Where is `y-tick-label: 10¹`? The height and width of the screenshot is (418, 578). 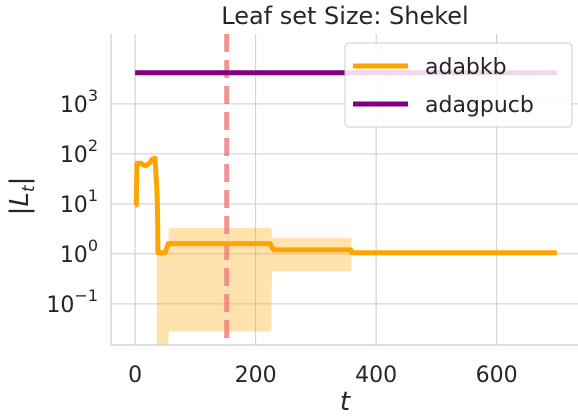 y-tick-label: 10¹ is located at coordinates (79, 202).